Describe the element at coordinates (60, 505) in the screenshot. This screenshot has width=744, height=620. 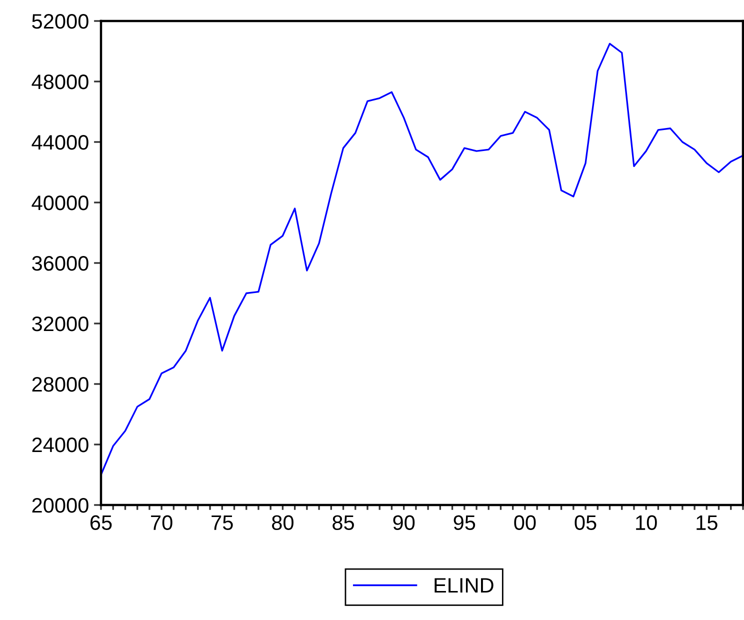
I see `y-tick-label: 20000` at that location.